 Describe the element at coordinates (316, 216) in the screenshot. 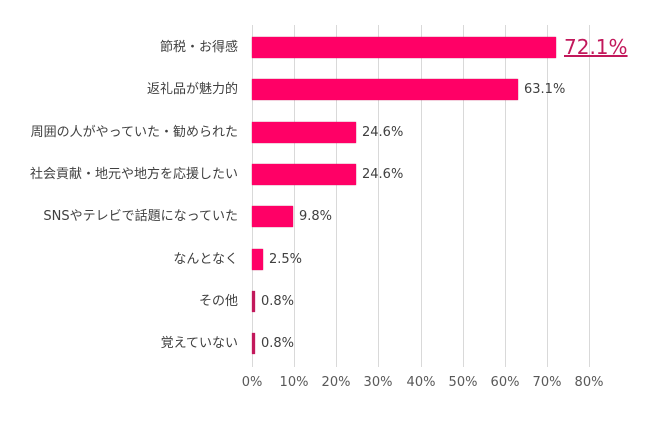

I see `value-label: 9.8%` at that location.